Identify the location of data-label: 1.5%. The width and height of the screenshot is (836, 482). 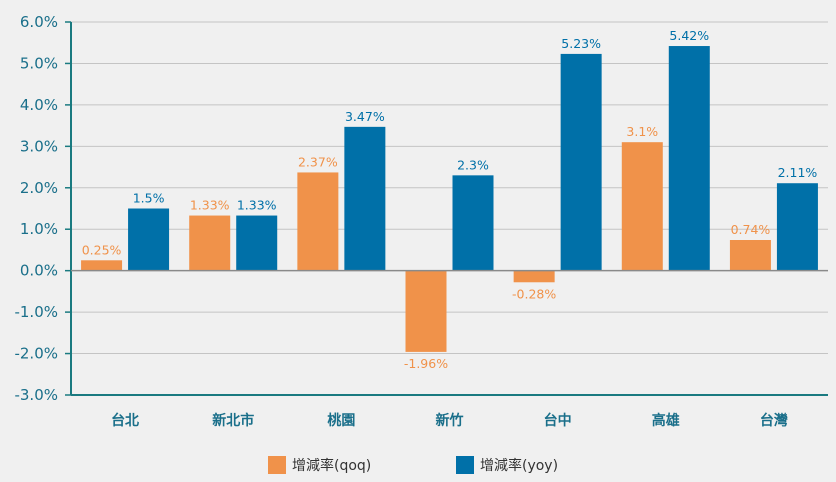
(149, 198).